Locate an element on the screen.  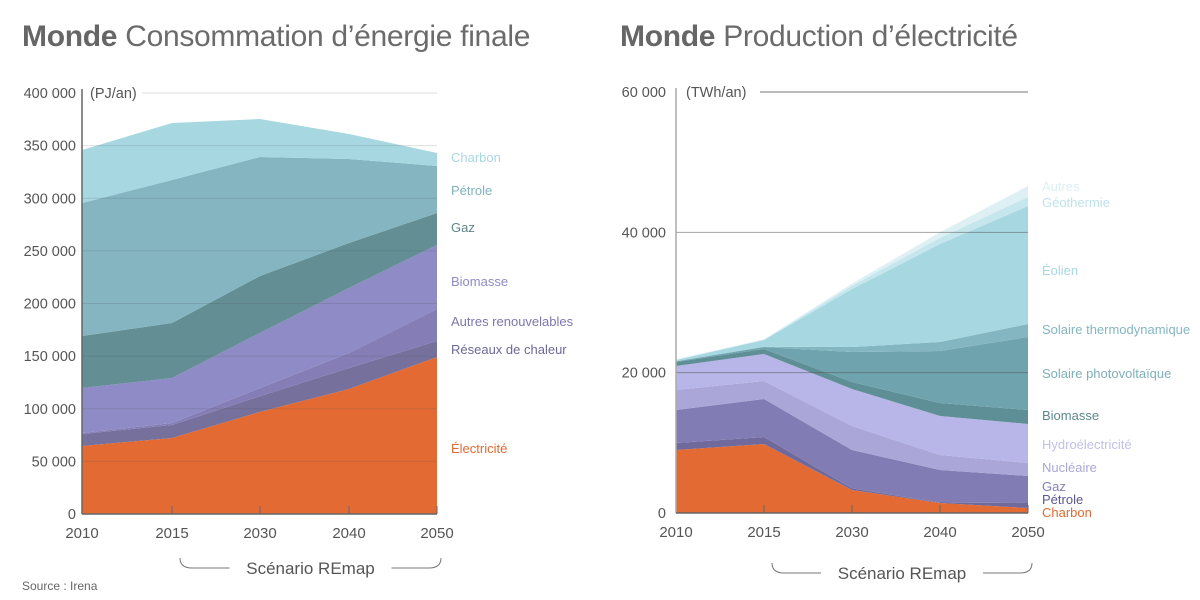
chart-title-right: Monde Production d’électricité is located at coordinates (819, 37).